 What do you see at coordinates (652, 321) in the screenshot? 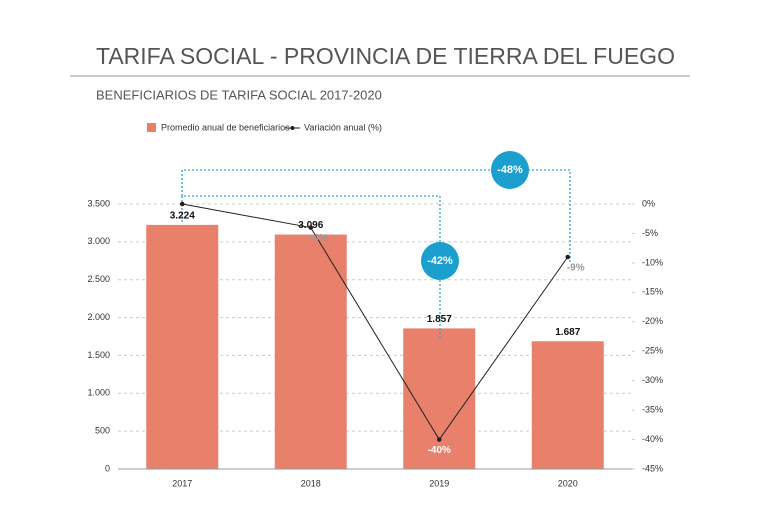
I see `y2-tick-label: -20%` at bounding box center [652, 321].